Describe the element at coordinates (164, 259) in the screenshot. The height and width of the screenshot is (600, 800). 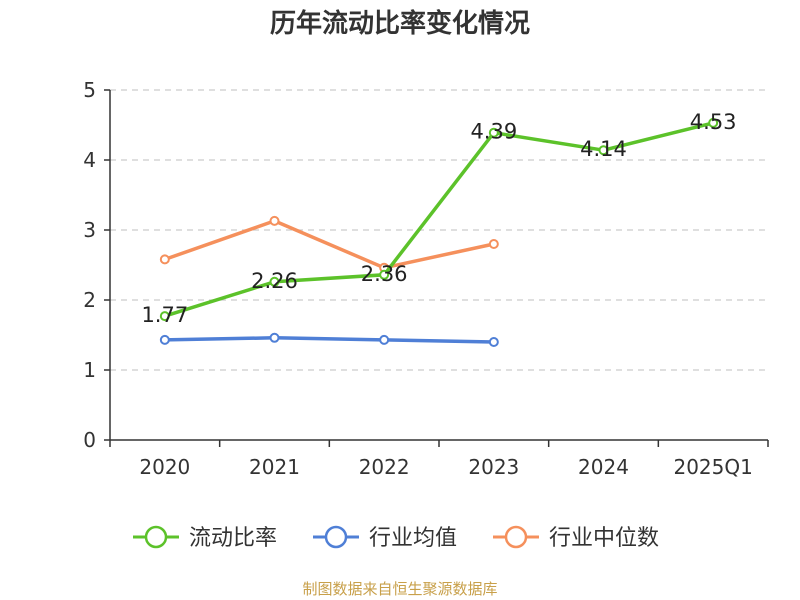
I see `point-s3-2020` at that location.